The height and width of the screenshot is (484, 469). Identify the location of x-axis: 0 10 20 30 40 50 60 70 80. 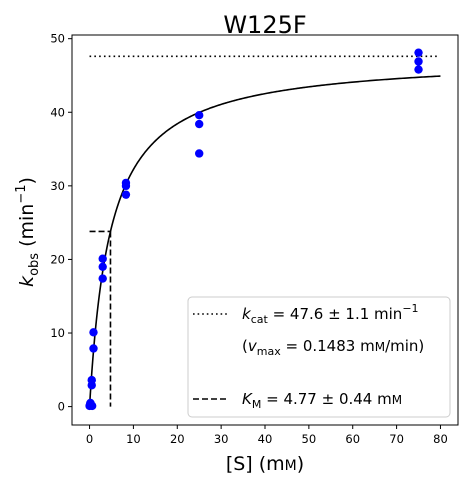
(267, 435).